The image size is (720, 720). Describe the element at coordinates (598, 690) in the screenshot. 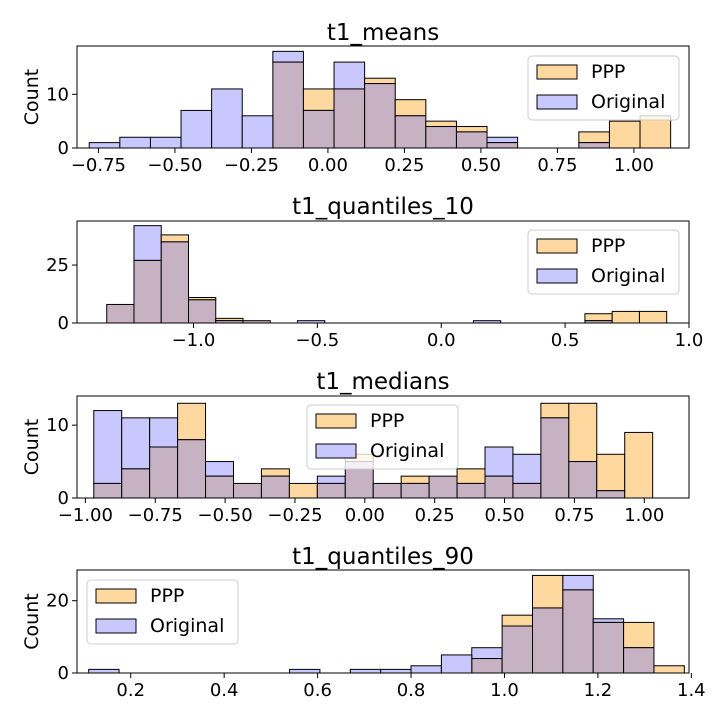

I see `x-tick-label: 1.2` at that location.